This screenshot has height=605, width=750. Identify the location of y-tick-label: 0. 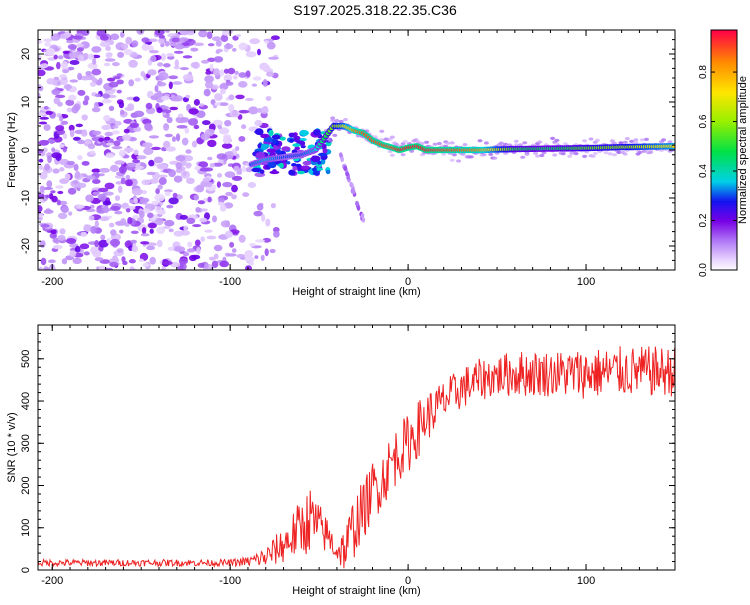
(26, 570).